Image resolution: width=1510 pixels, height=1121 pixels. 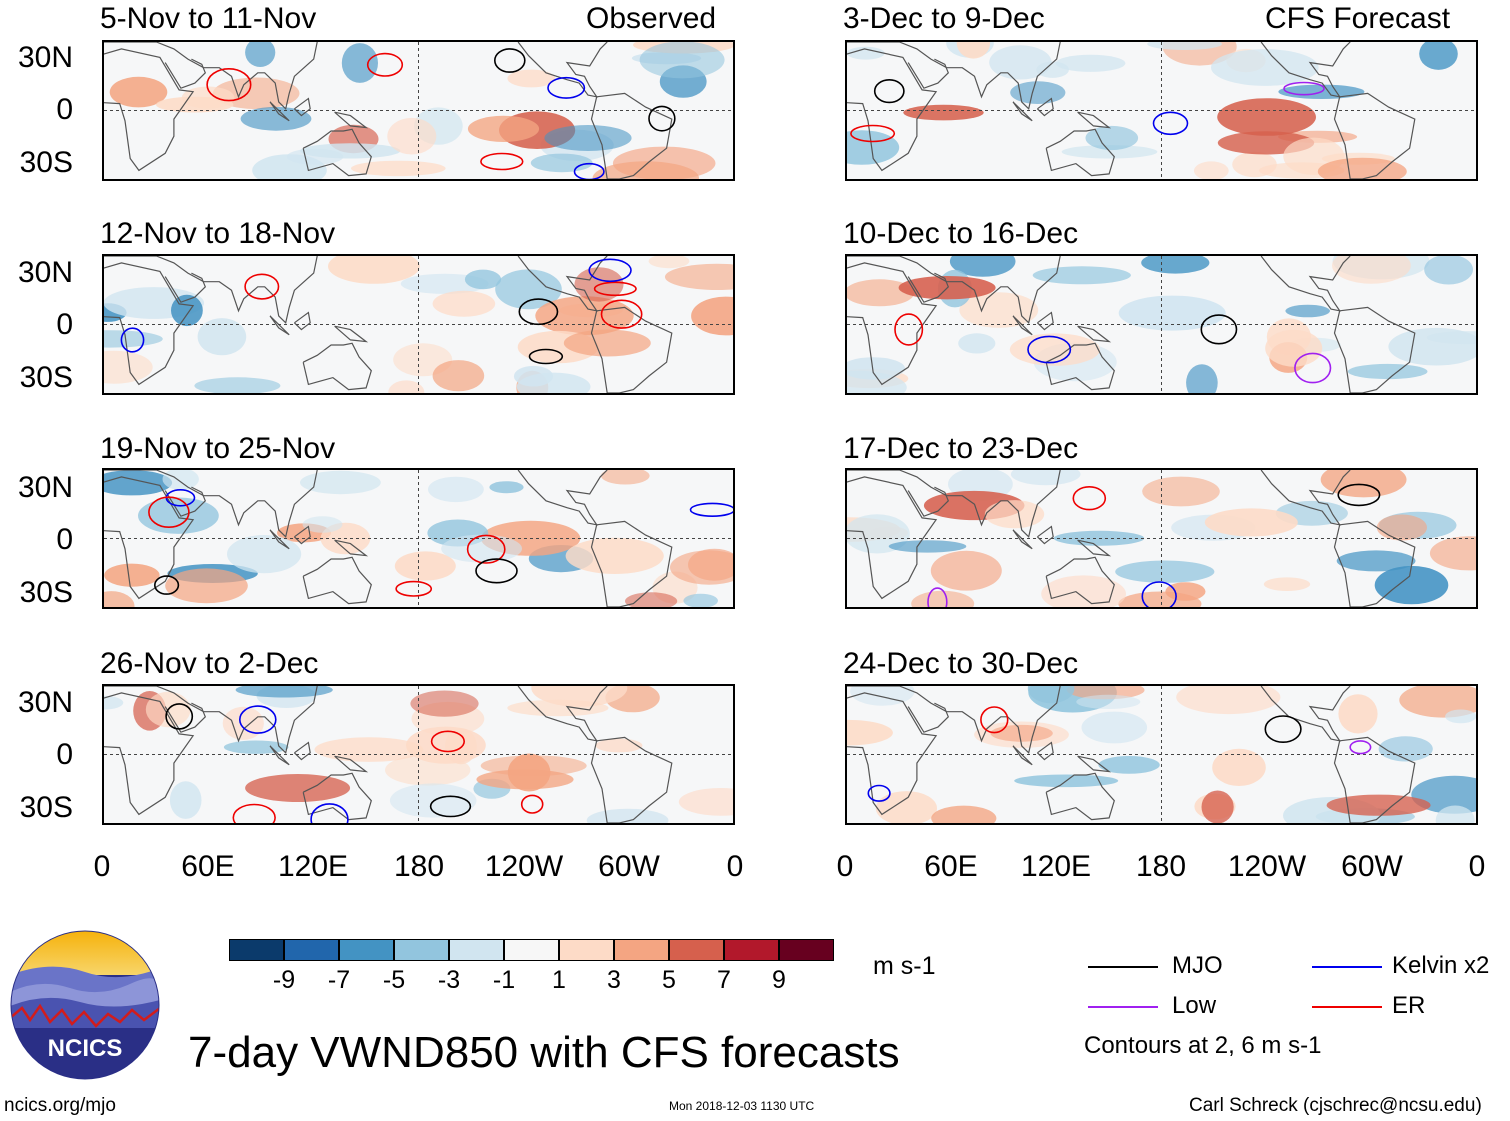 What do you see at coordinates (544, 1052) in the screenshot?
I see `main-title: 7-day VWND850 with CFS forecasts` at bounding box center [544, 1052].